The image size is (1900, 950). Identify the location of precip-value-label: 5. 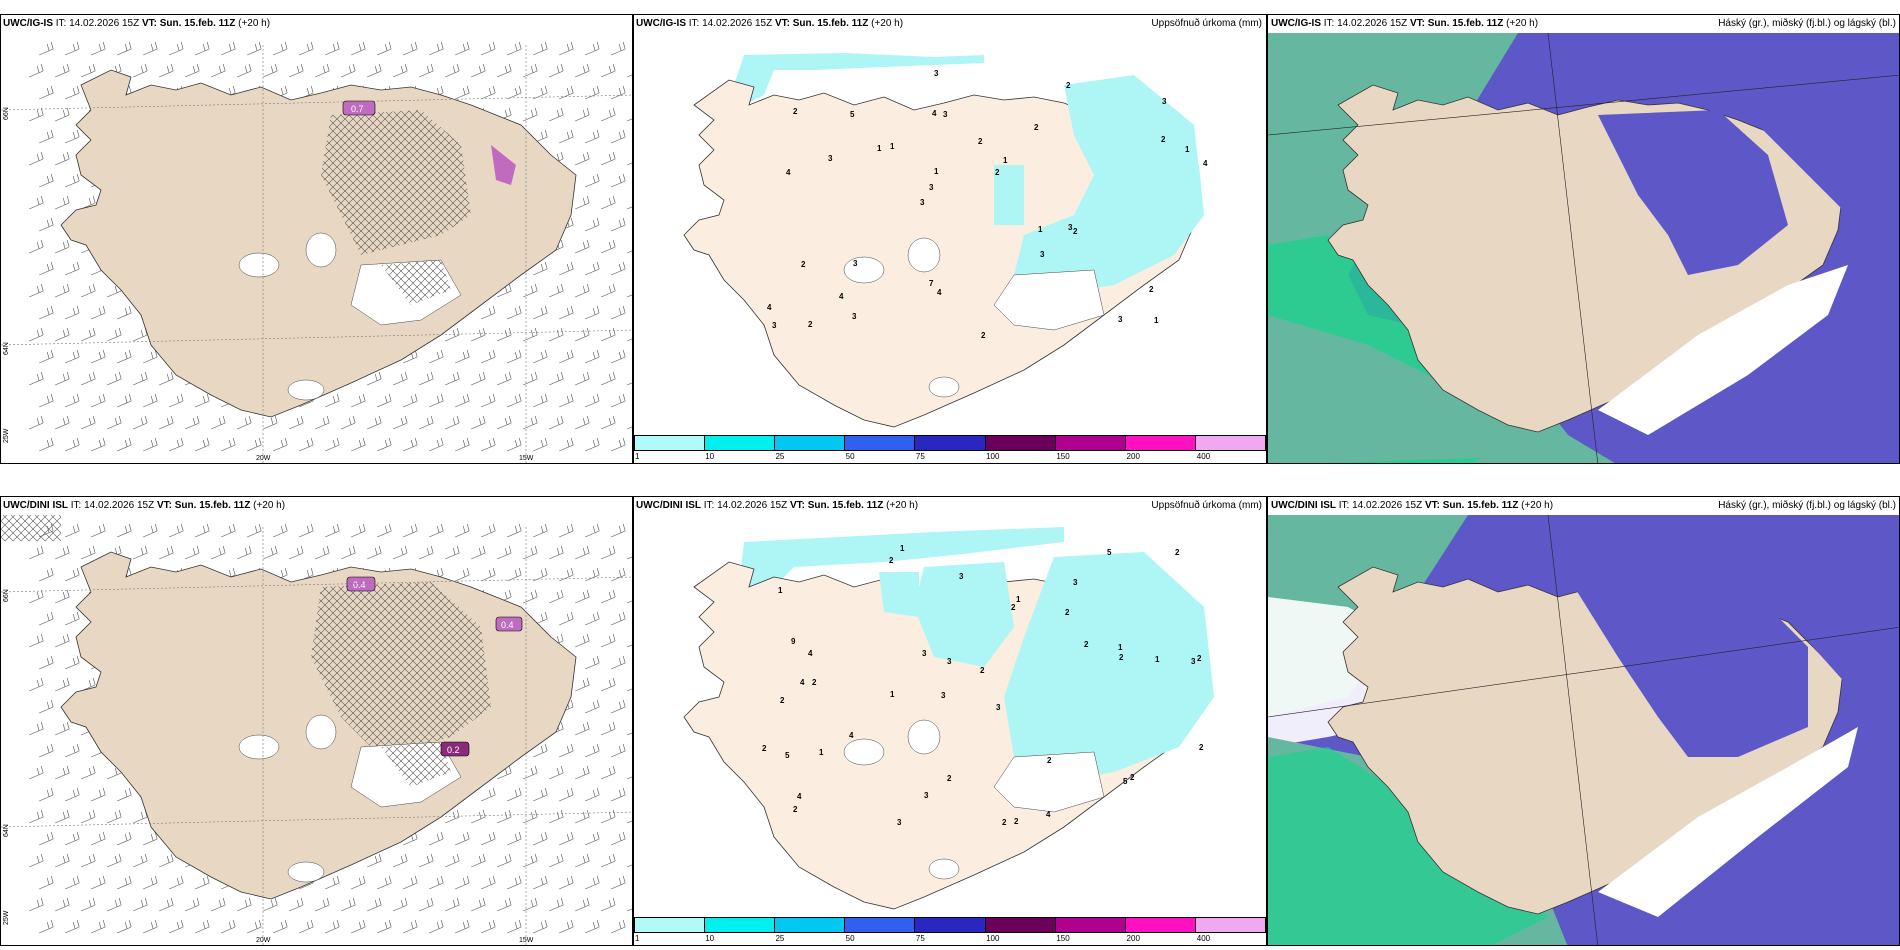
(787, 755).